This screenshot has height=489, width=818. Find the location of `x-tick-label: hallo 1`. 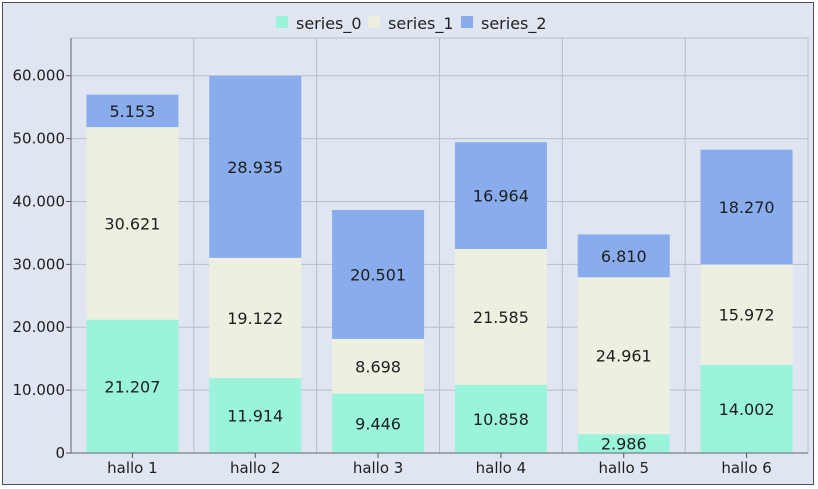

x-tick-label: hallo 1 is located at coordinates (132, 468).